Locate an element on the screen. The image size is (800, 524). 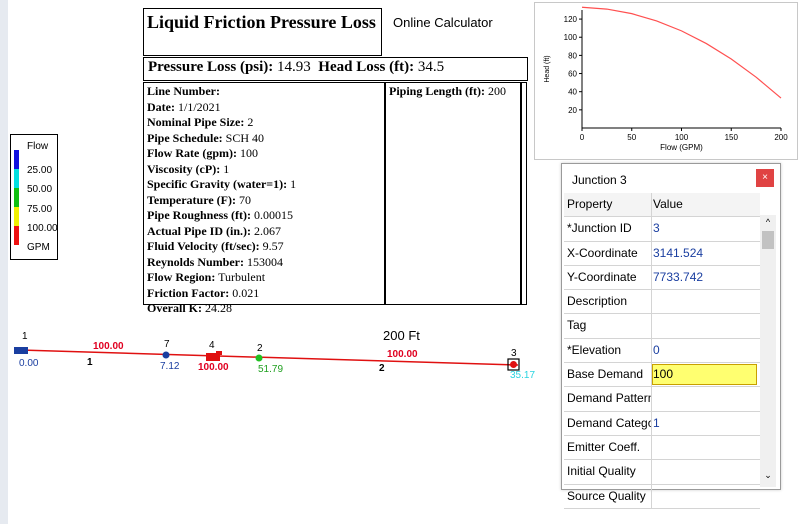
legend-unit: GPM is located at coordinates (38, 247).